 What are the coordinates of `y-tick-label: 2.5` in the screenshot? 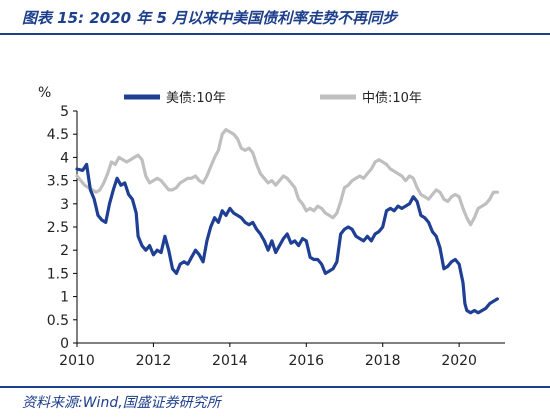 It's located at (58, 228).